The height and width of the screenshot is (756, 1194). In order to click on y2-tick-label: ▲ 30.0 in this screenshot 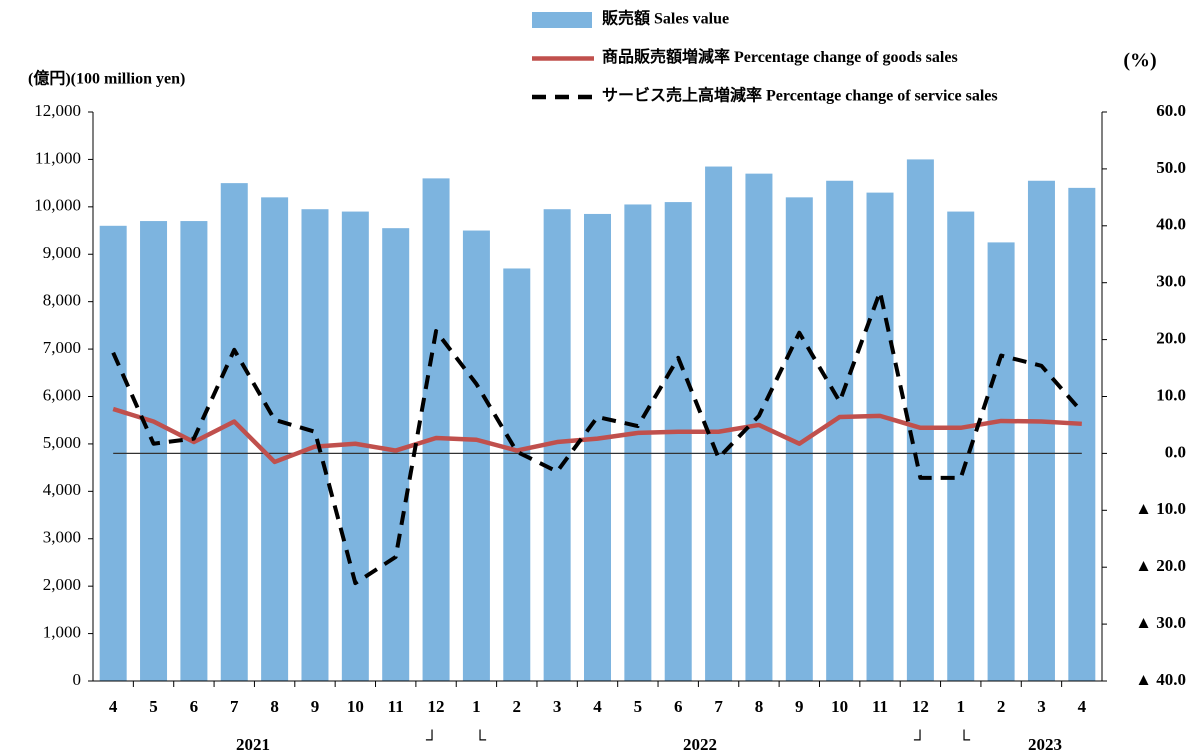, I will do `click(1160, 622)`.